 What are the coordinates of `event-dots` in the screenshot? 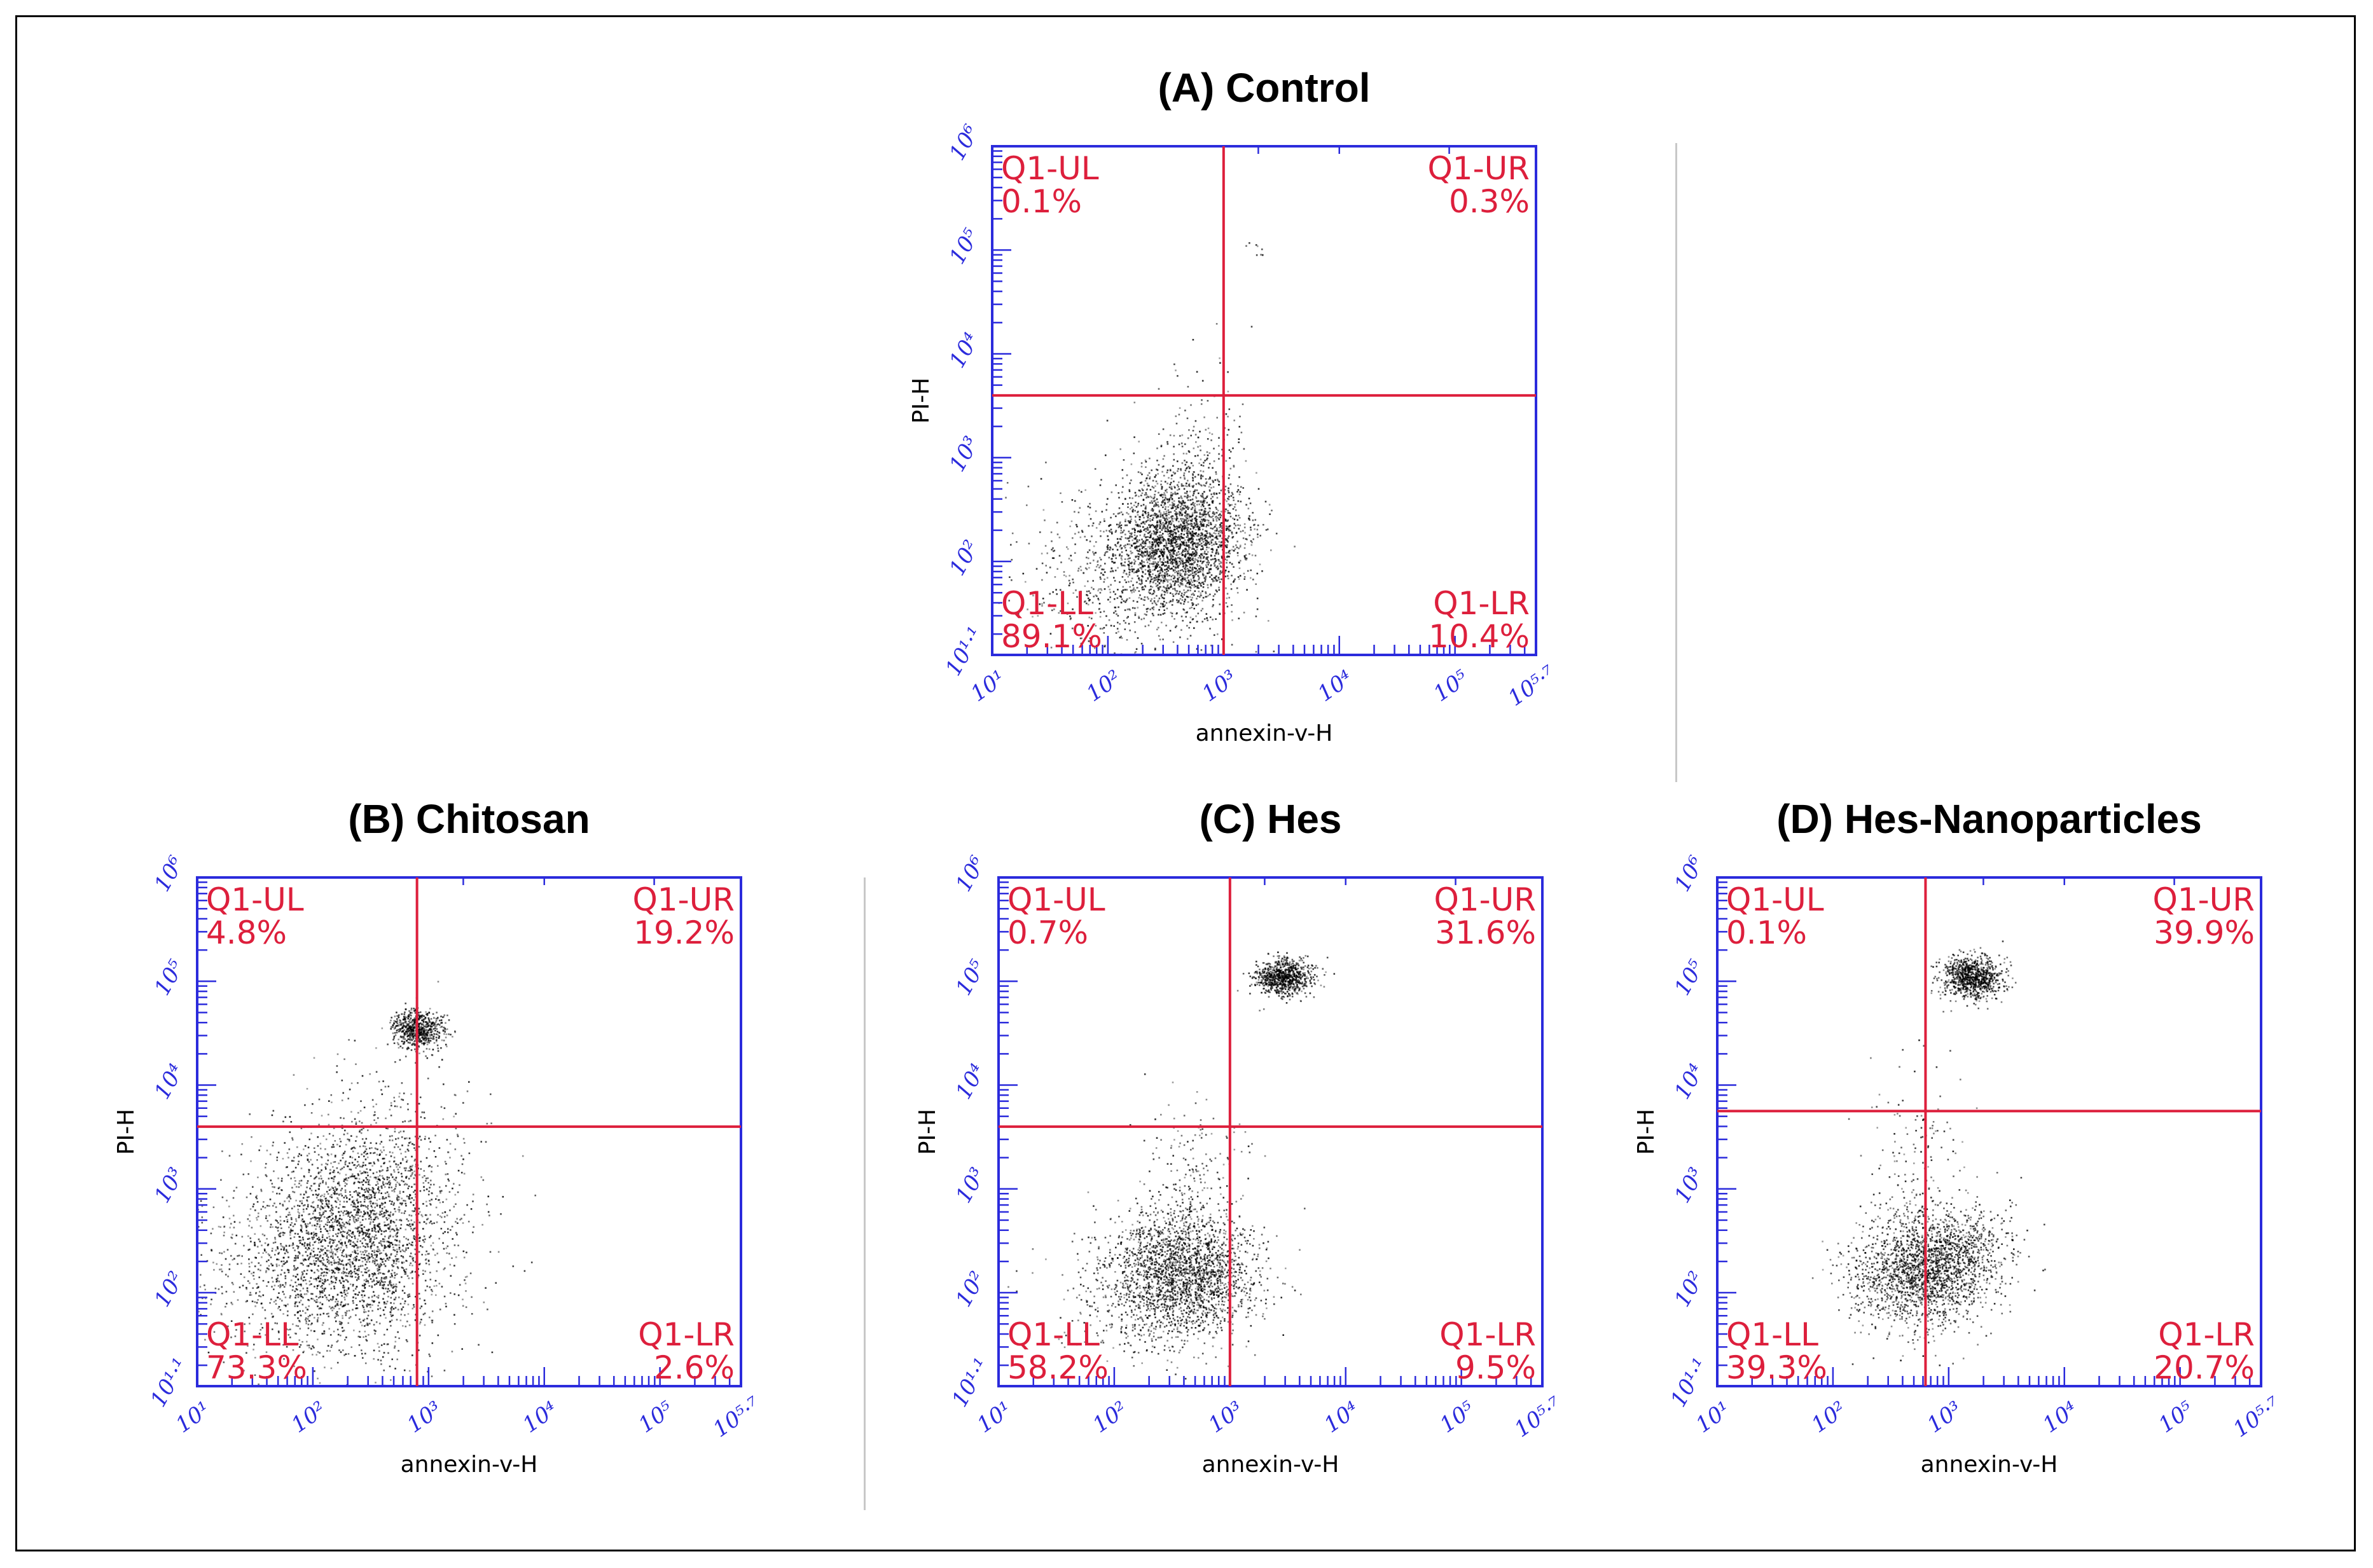 It's located at (1147, 448).